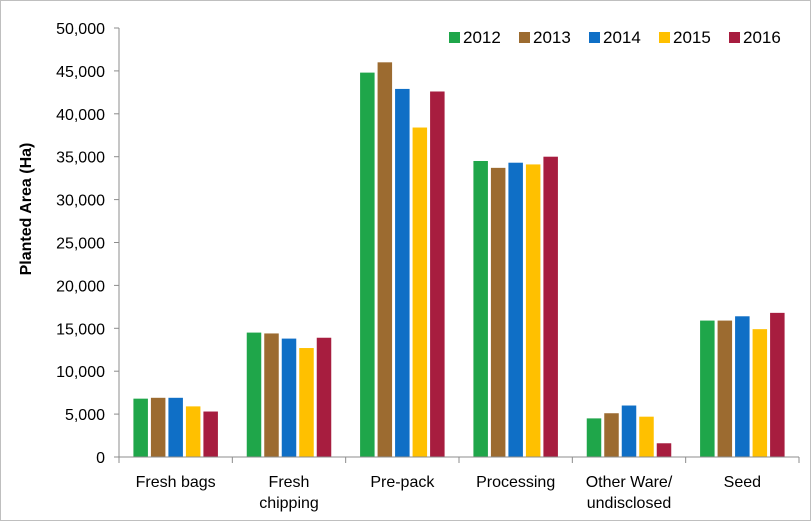  What do you see at coordinates (762, 37) in the screenshot?
I see `legend-label: 2016` at bounding box center [762, 37].